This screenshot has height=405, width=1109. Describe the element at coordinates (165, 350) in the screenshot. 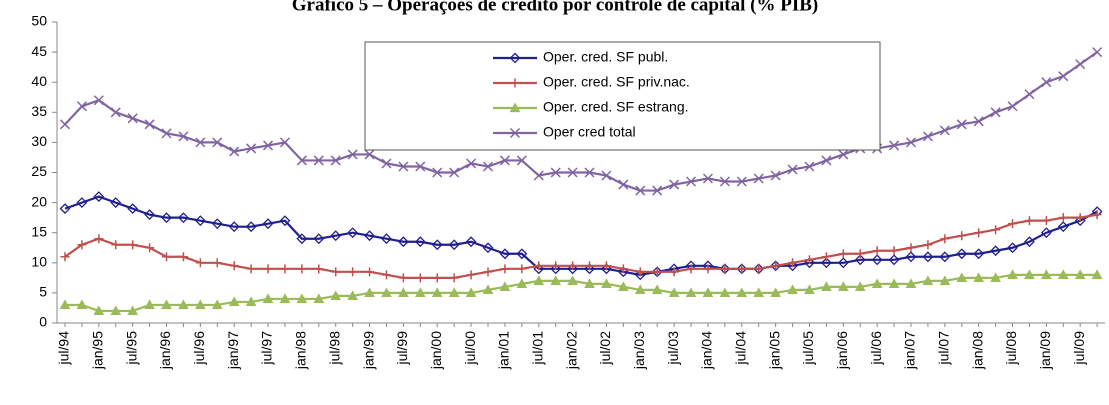

I see `x-tick-label: jan/96` at that location.